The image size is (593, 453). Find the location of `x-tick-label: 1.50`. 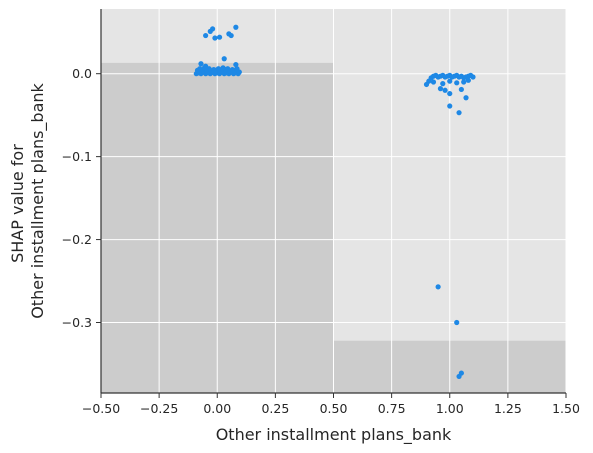

x-tick-label: 1.50 is located at coordinates (566, 408).